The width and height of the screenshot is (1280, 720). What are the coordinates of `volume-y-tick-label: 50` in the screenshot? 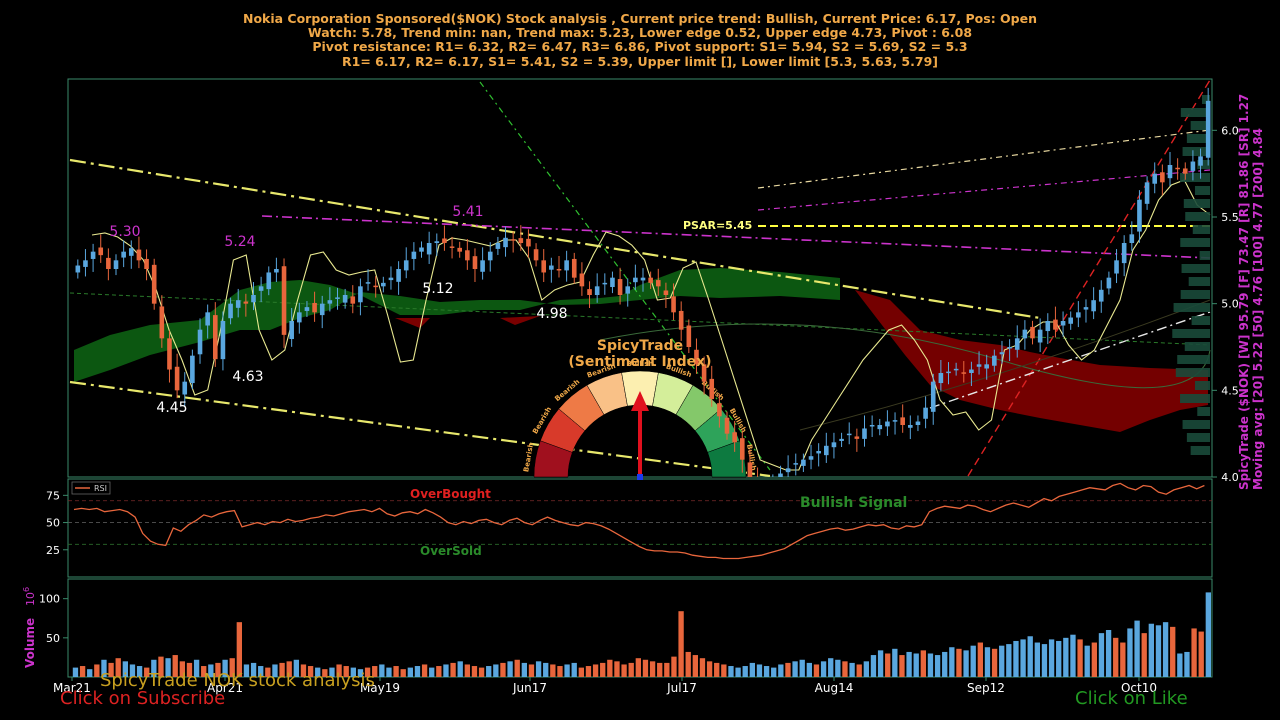 It's located at (53, 638).